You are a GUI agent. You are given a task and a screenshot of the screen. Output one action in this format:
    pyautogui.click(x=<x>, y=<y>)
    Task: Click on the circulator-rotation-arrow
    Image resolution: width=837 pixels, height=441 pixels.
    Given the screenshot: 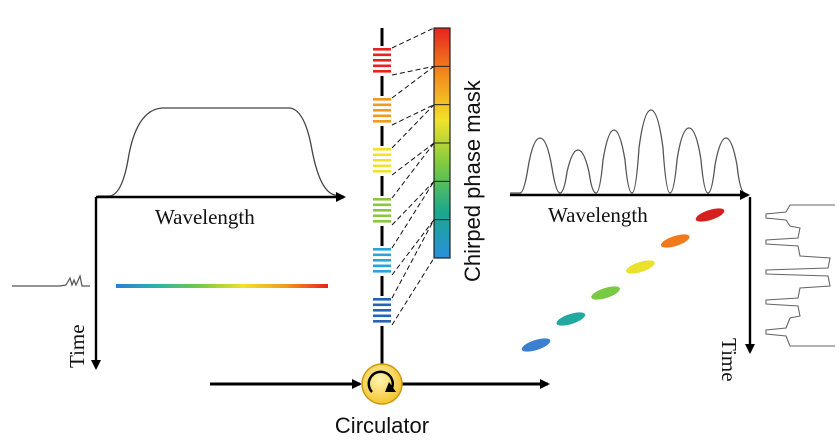 What is the action you would take?
    pyautogui.click(x=380, y=381)
    